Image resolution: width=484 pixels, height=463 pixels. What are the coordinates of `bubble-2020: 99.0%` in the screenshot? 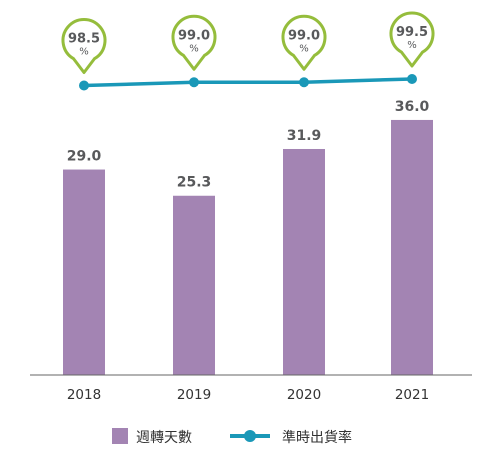 It's located at (304, 42).